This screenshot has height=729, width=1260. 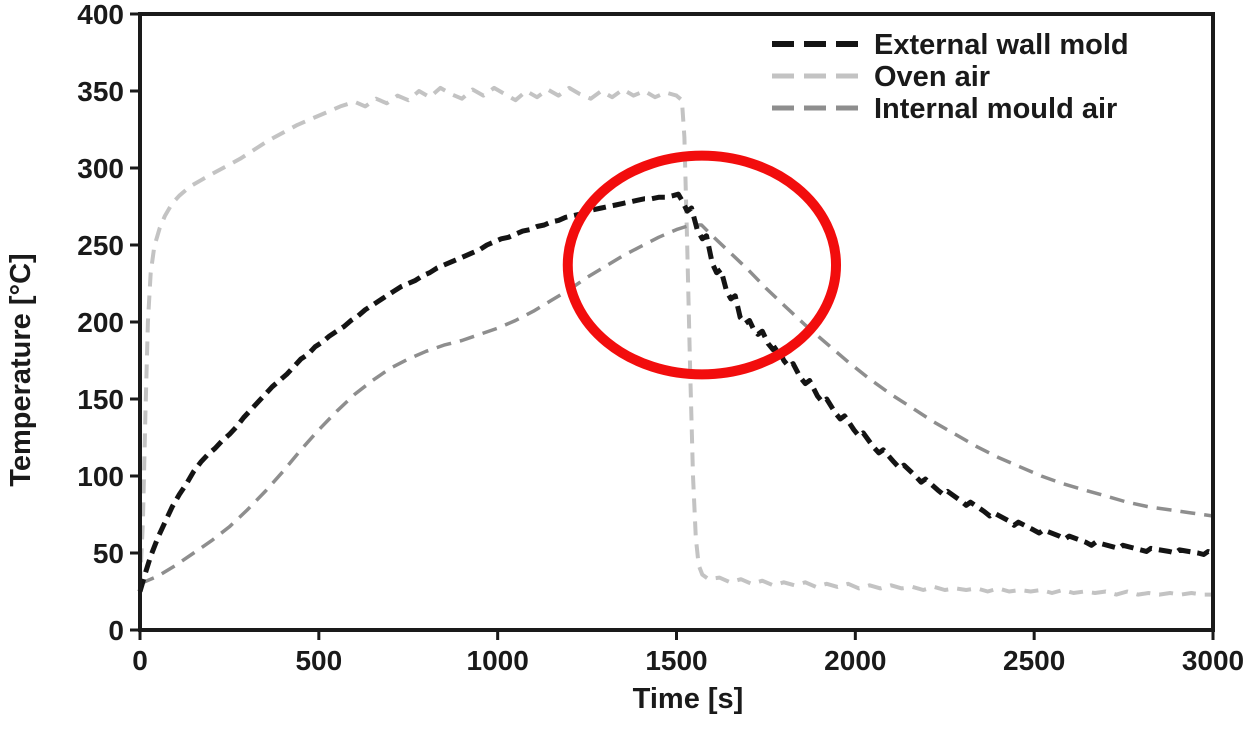 I want to click on x-tick-label: 1000, so click(x=498, y=660).